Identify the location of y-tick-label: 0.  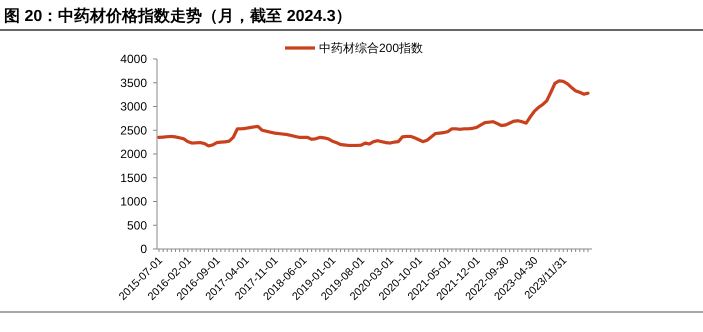
(144, 249).